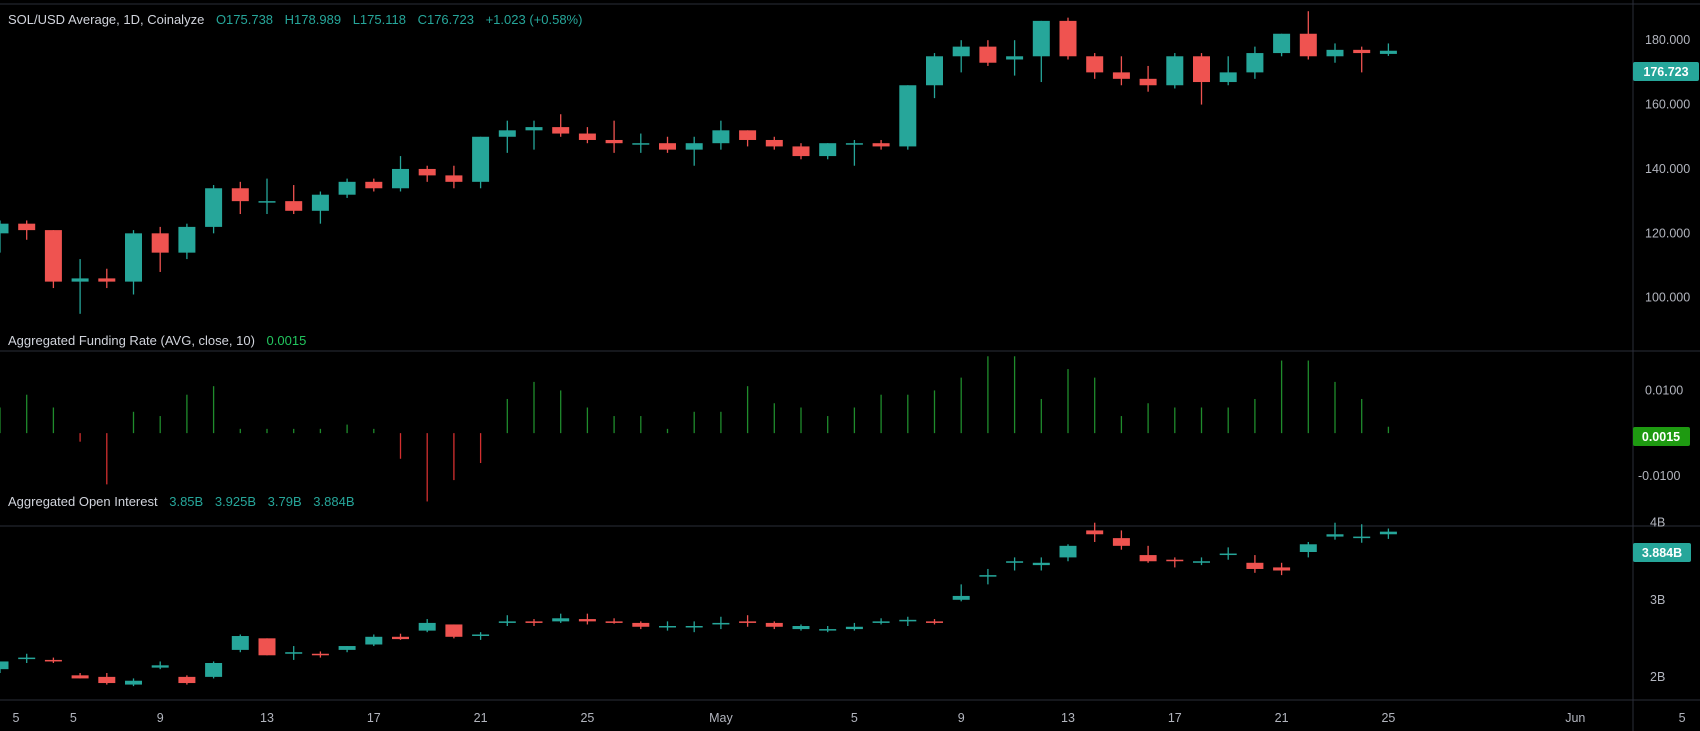 The image size is (1700, 731). Describe the element at coordinates (333, 501) in the screenshot. I see `oi-close: 3.884B` at that location.